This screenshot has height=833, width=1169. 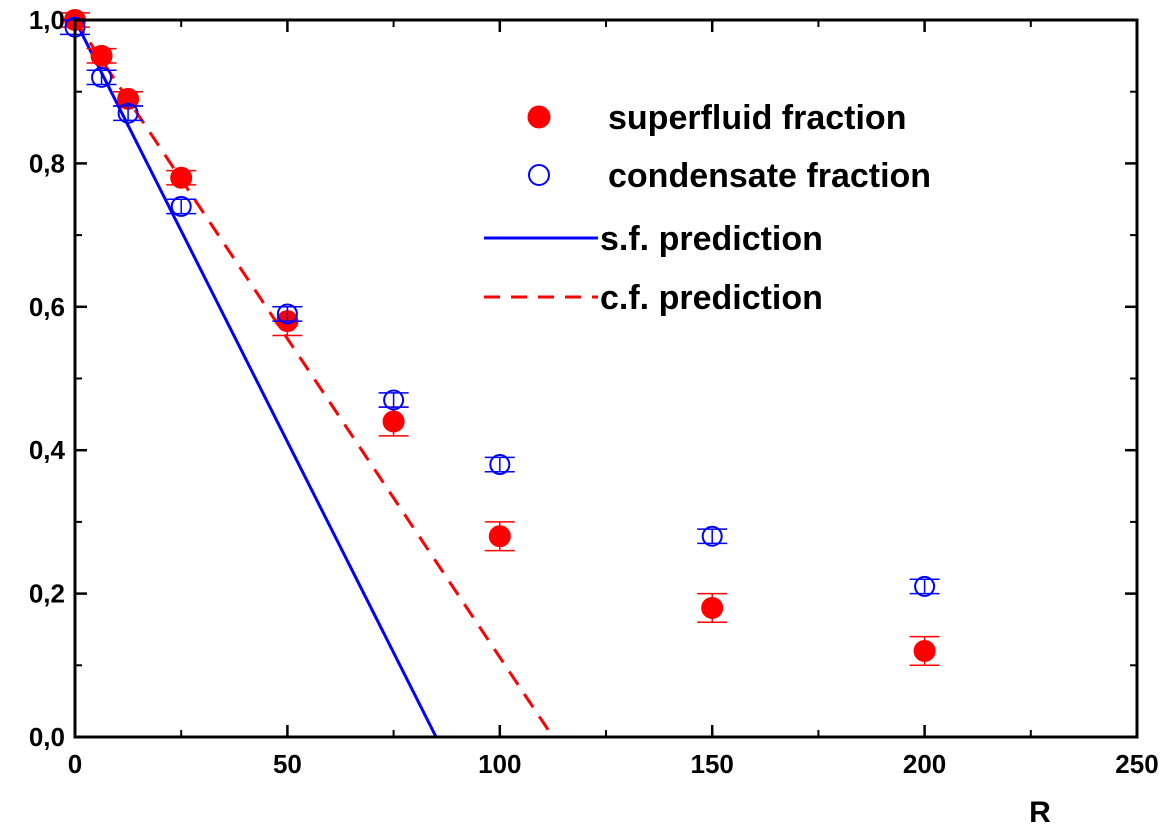 What do you see at coordinates (47, 163) in the screenshot?
I see `y-tick-label: 0,8` at bounding box center [47, 163].